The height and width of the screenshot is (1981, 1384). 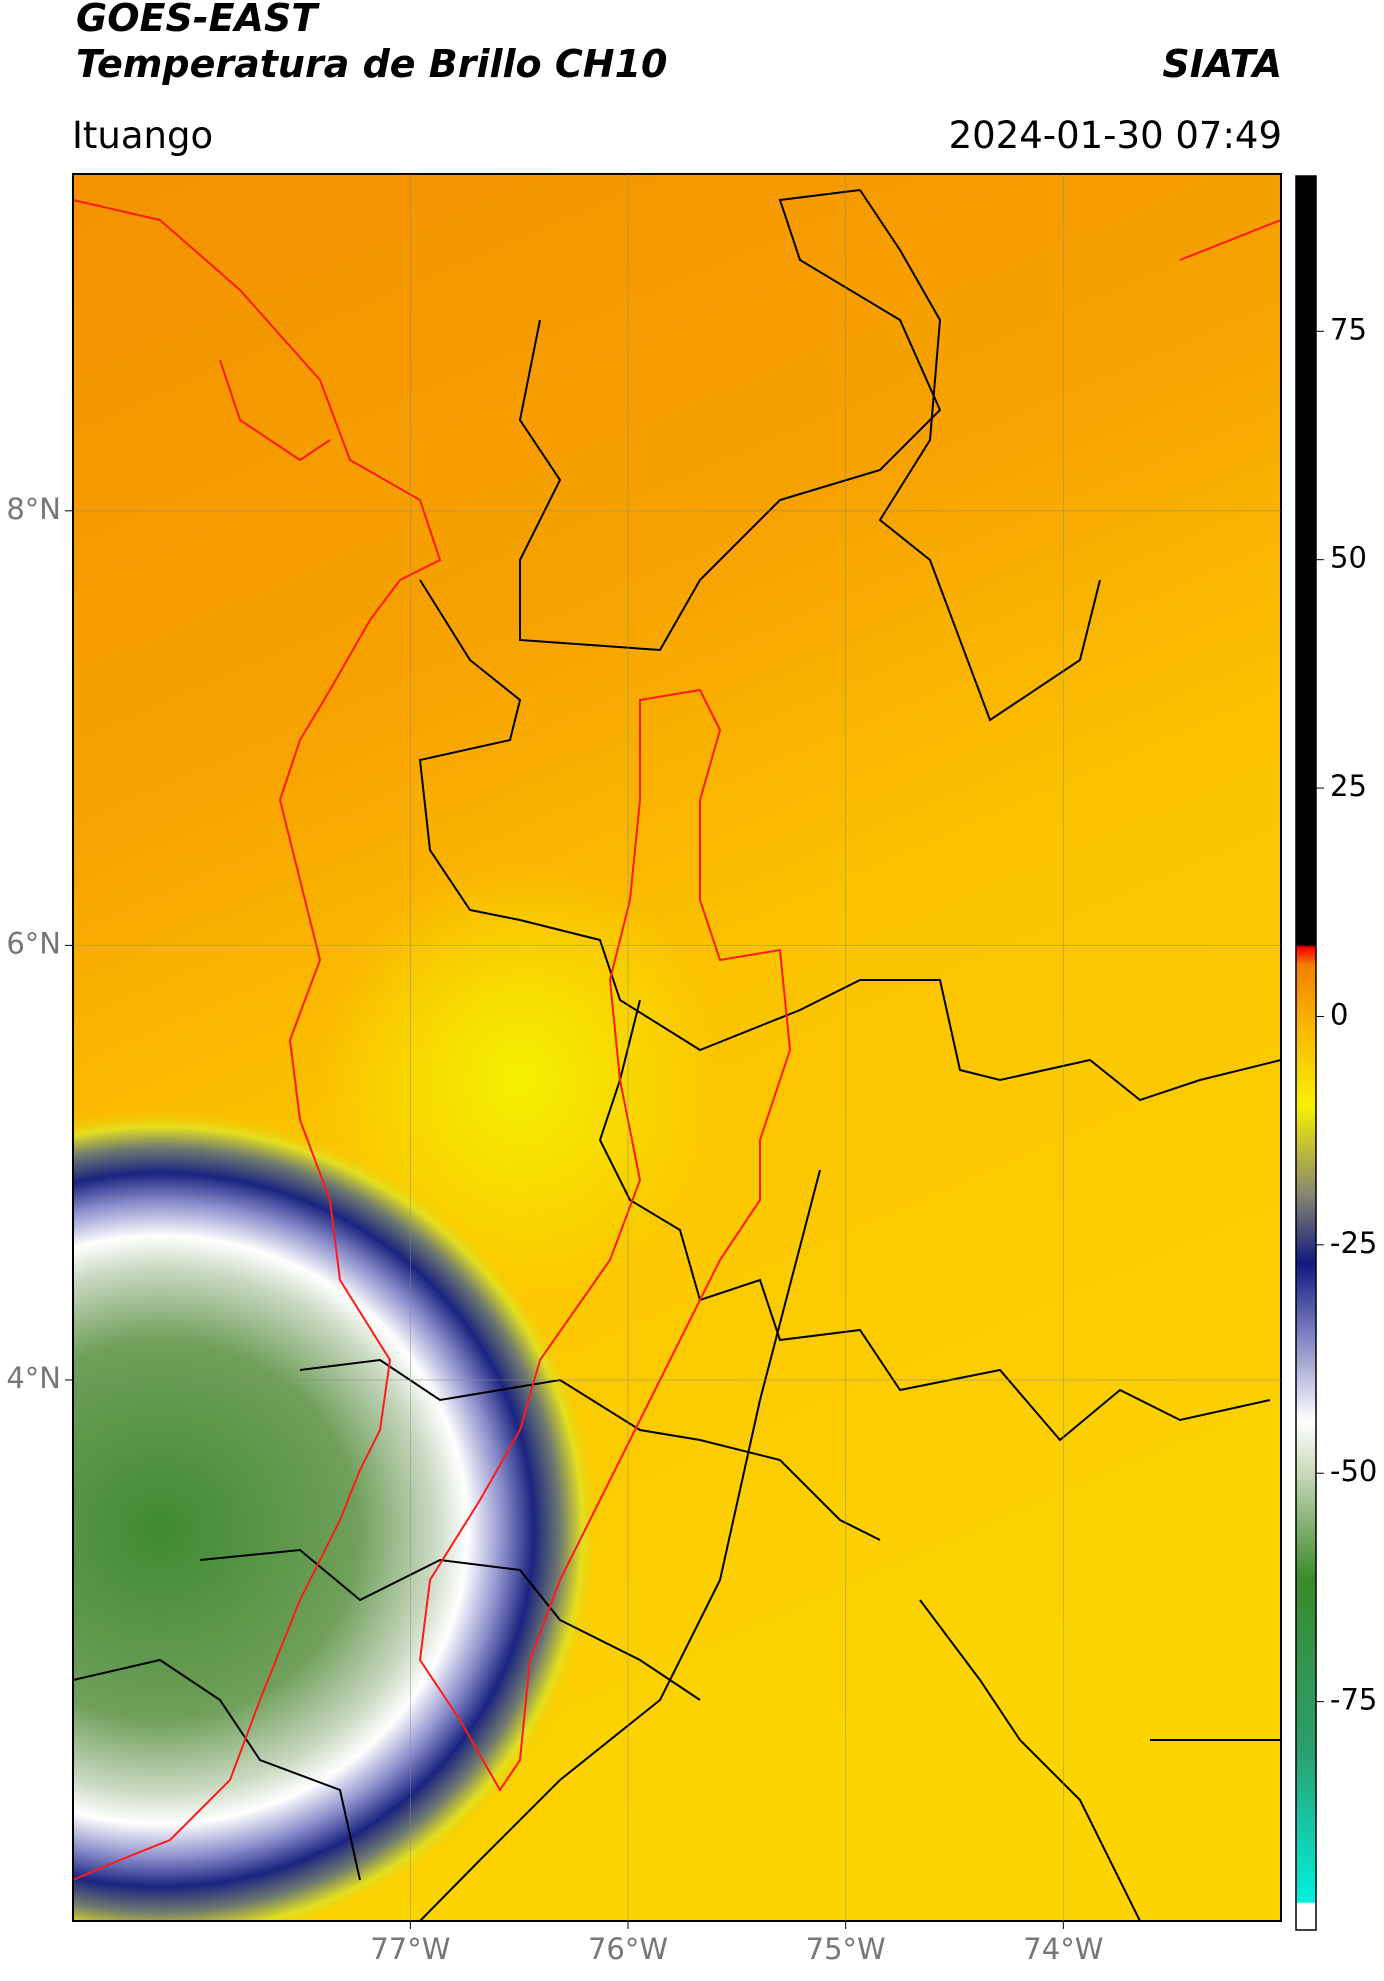 I want to click on colorbar-tick-label: -50, so click(x=1353, y=1471).